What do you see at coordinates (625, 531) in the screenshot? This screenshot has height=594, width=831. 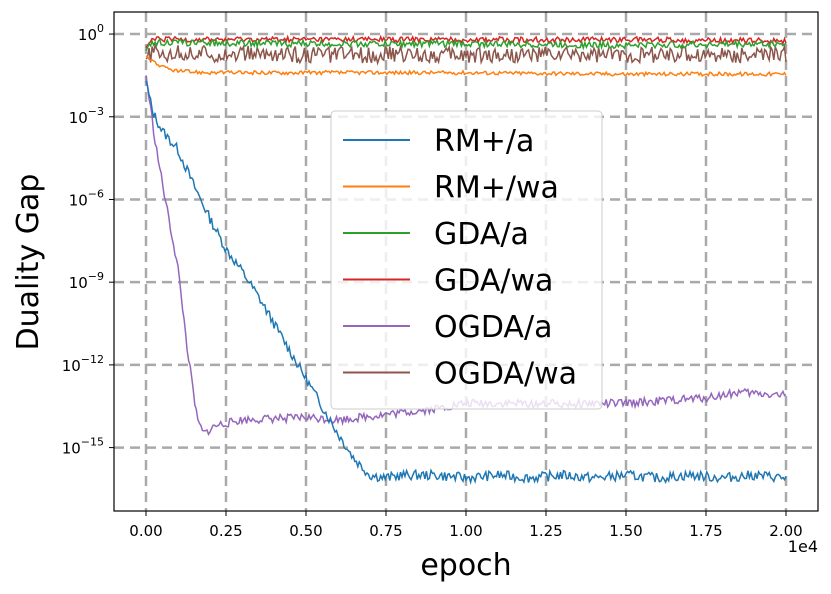 I see `x-tick-label: 1.50` at bounding box center [625, 531].